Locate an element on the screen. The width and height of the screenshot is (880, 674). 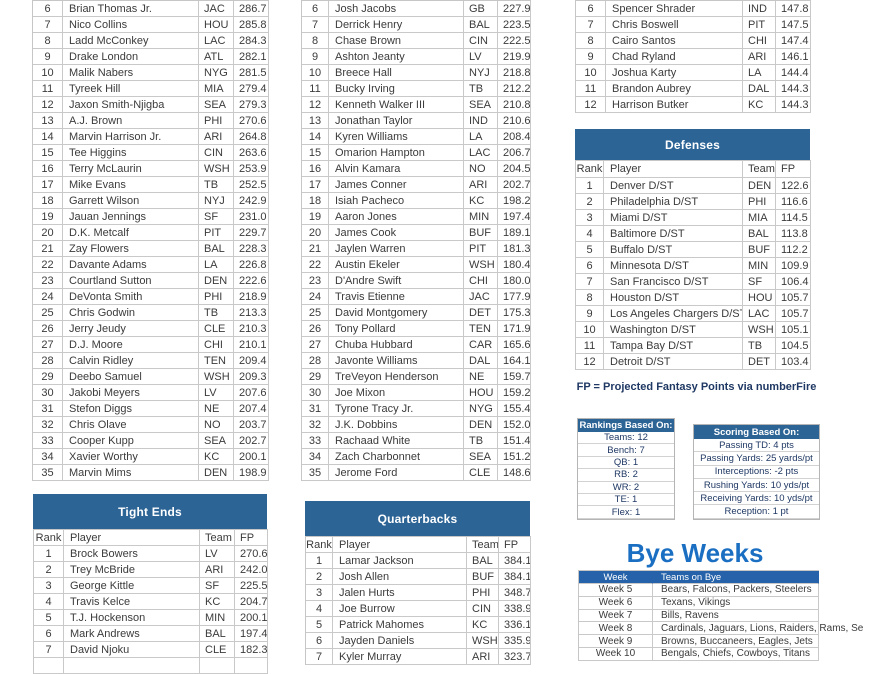
rank-cell: 12 is located at coordinates (591, 105).